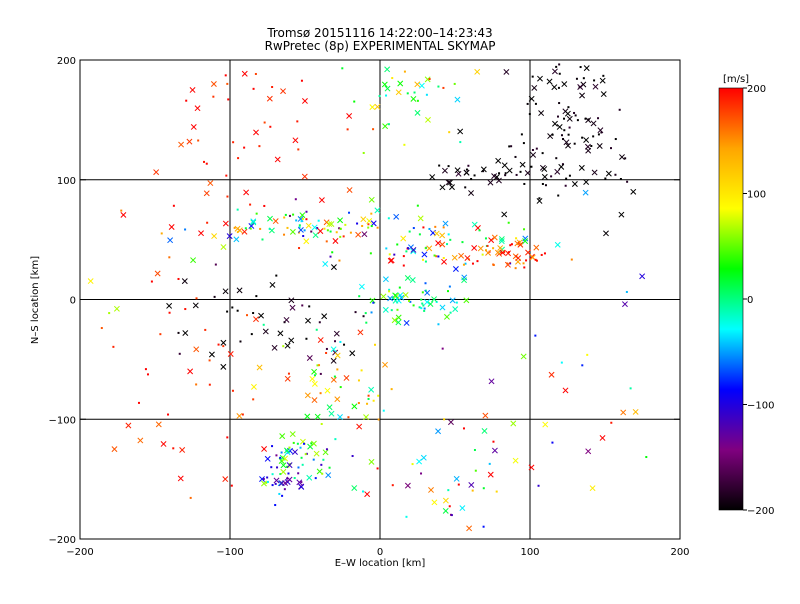  I want to click on y-tick-label: 100, so click(66, 181).